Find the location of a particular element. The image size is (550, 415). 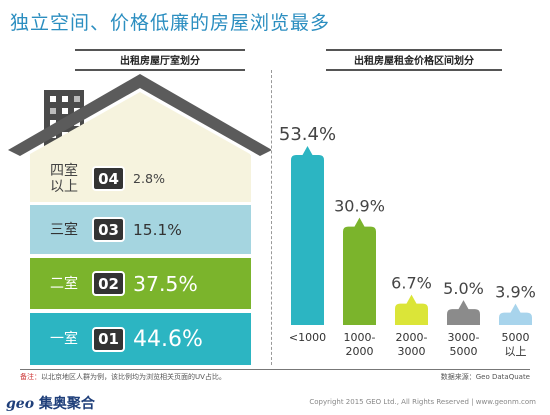

price-category-label: 3000- is located at coordinates (464, 337).